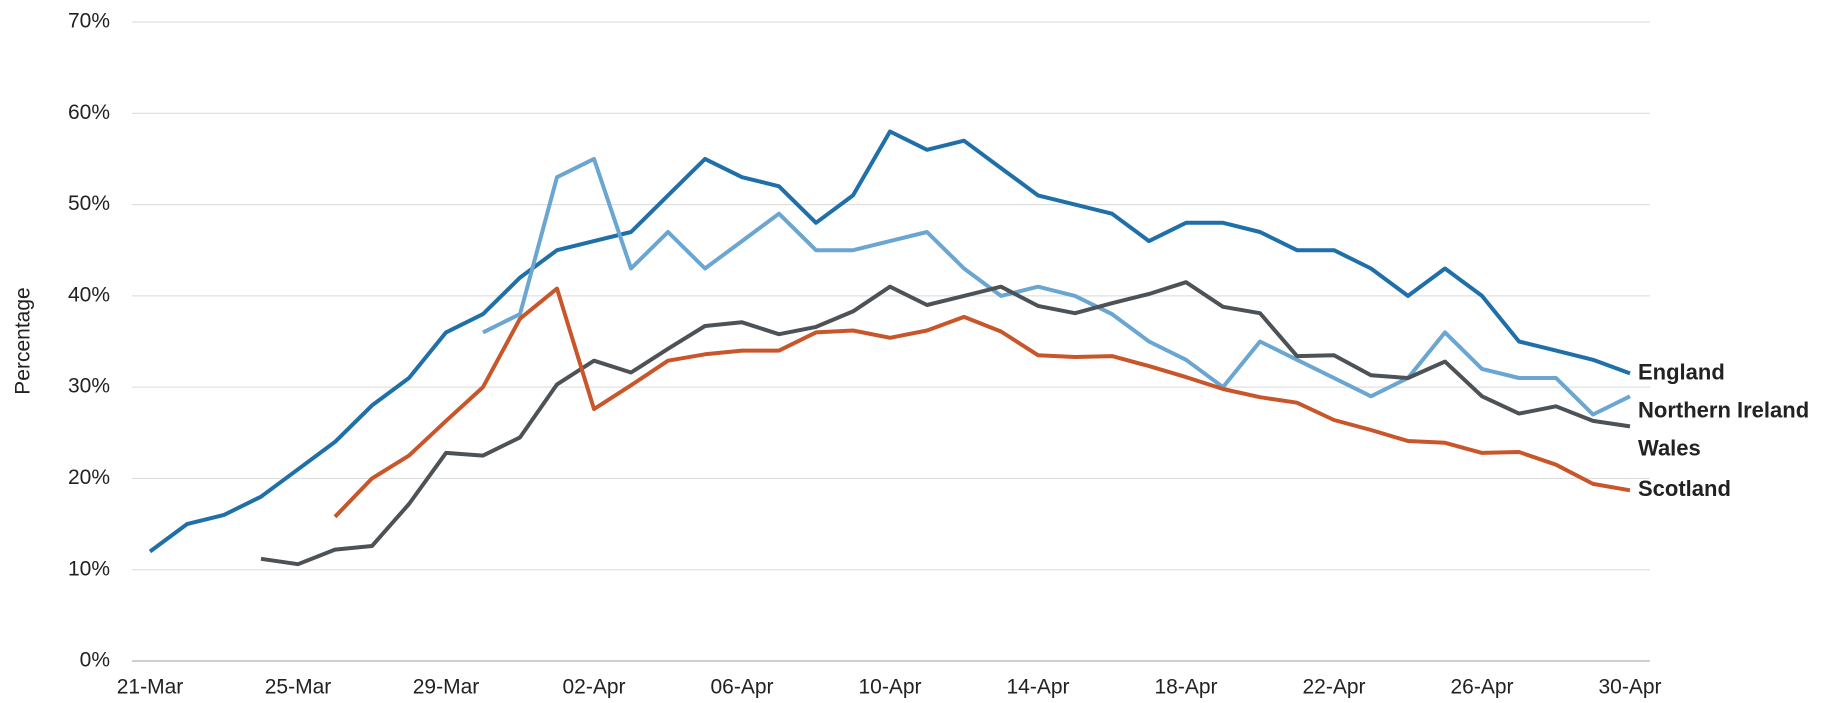 The width and height of the screenshot is (1841, 703). What do you see at coordinates (1684, 488) in the screenshot?
I see `legend-label: Scotland` at bounding box center [1684, 488].